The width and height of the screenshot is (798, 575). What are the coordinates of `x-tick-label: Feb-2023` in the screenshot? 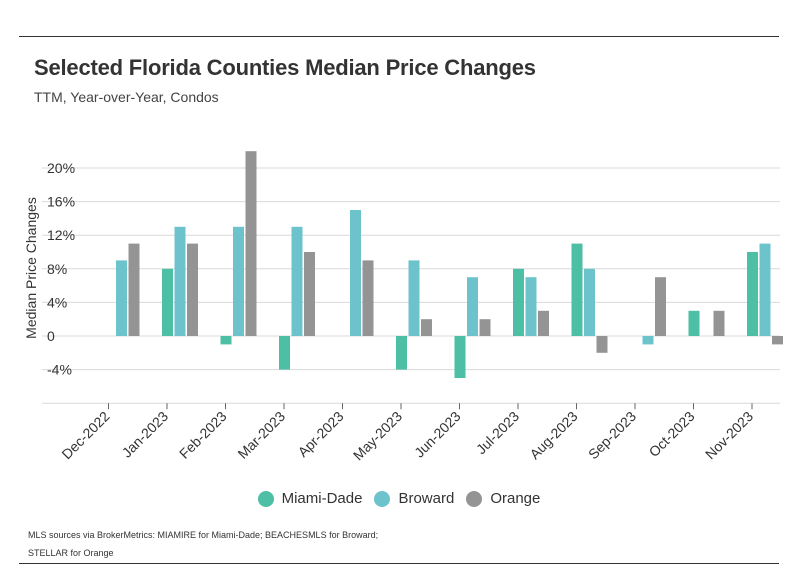 It's located at (203, 435).